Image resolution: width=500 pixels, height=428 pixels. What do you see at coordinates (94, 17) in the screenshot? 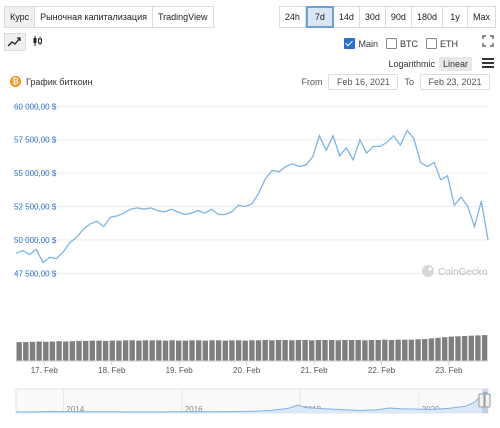
I see `tab-1: Рыночная капитализация` at bounding box center [94, 17].